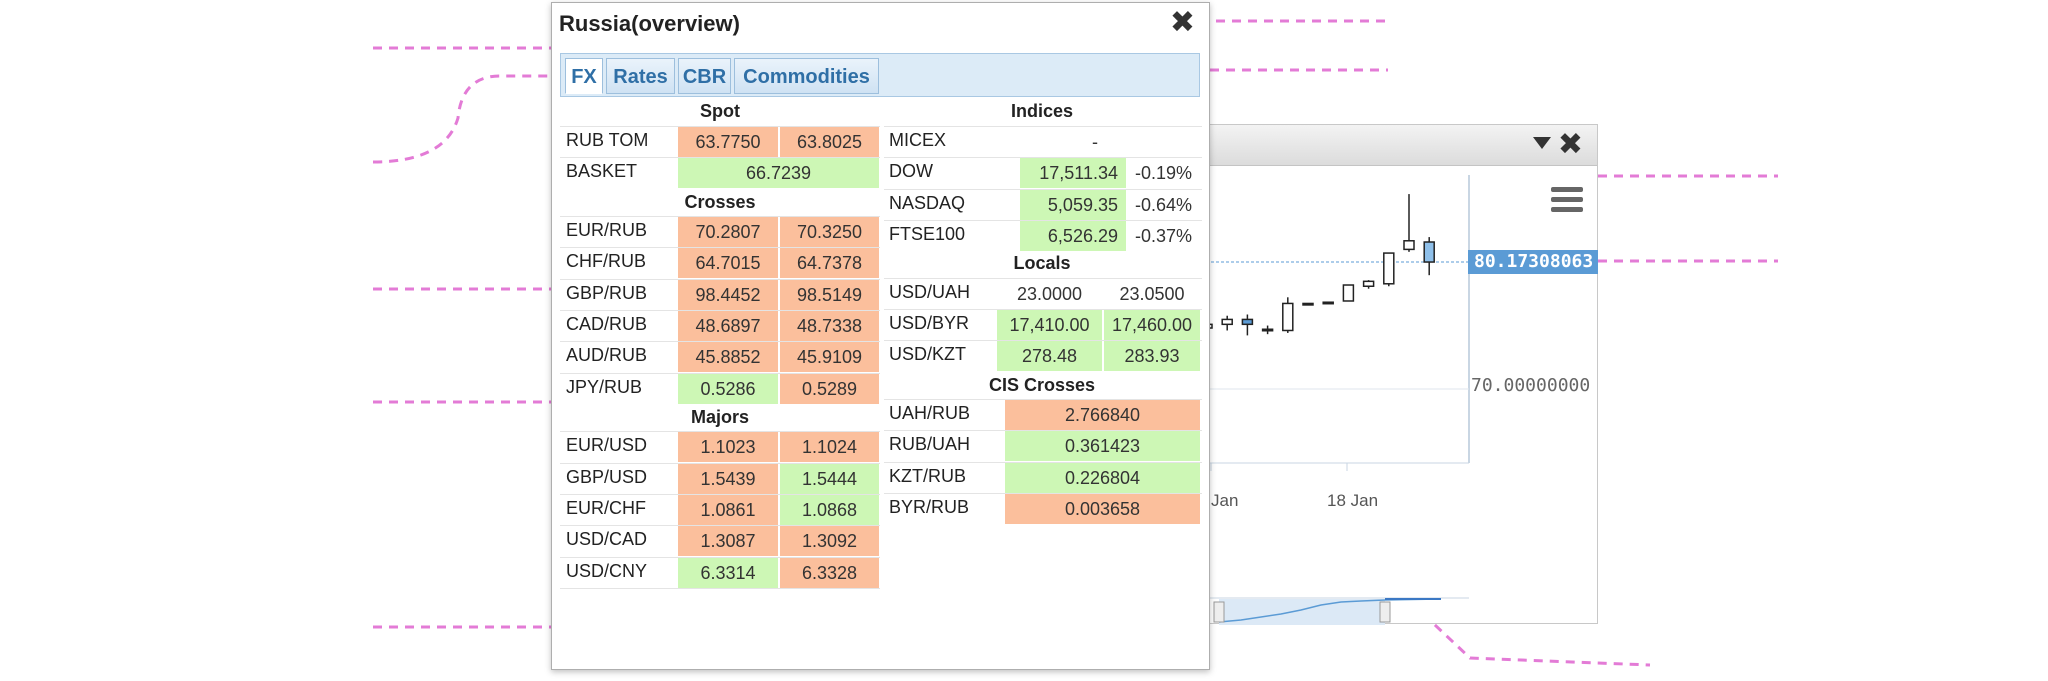  Describe the element at coordinates (929, 323) in the screenshot. I see `row-label: USD/BYR` at that location.